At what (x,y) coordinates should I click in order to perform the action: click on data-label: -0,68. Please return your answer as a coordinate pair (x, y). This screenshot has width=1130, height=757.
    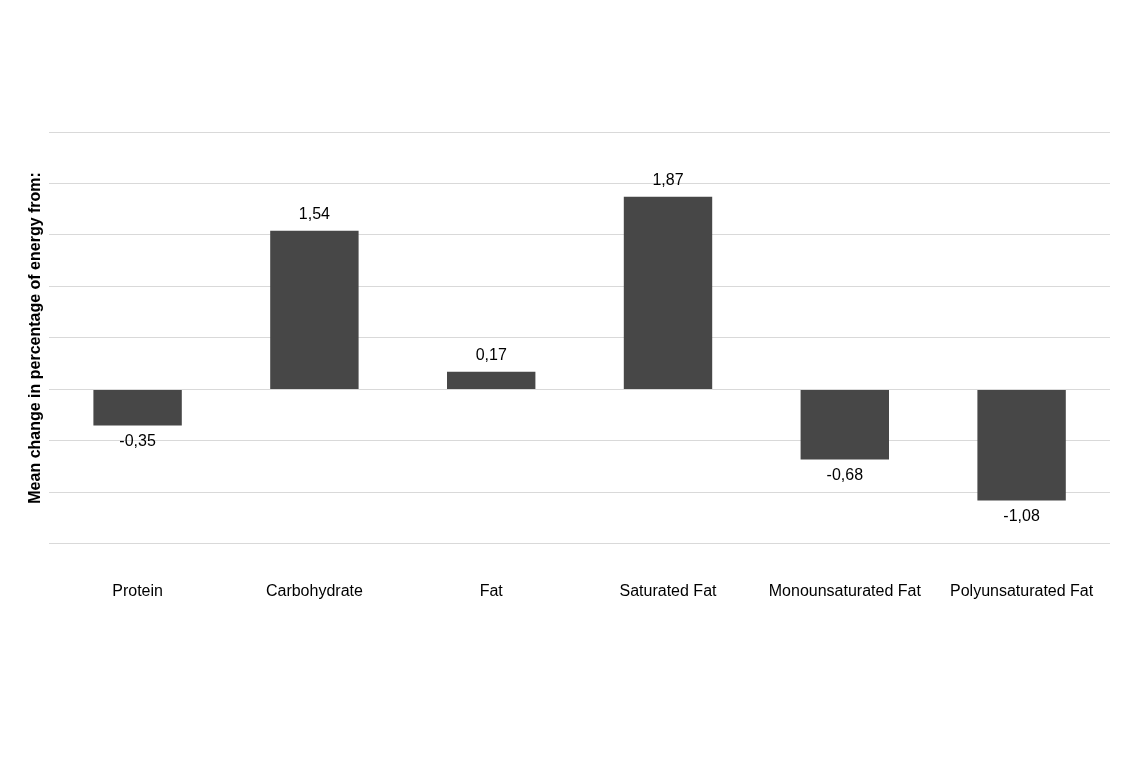
    Looking at the image, I should click on (845, 474).